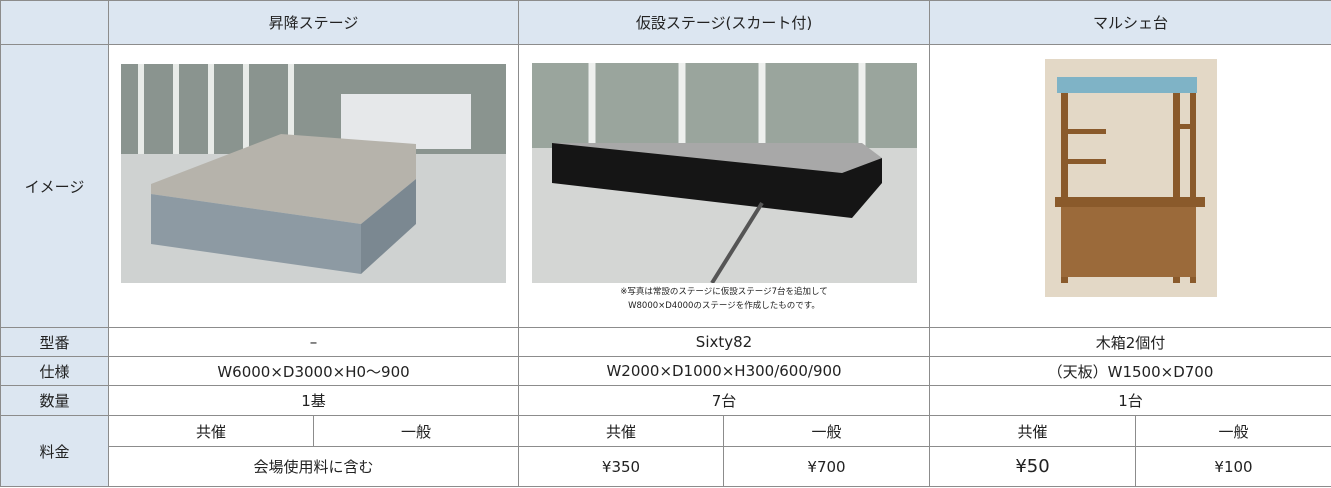 Image resolution: width=1331 pixels, height=488 pixels. What do you see at coordinates (1130, 22) in the screenshot?
I see `column-header: マルシェ台` at bounding box center [1130, 22].